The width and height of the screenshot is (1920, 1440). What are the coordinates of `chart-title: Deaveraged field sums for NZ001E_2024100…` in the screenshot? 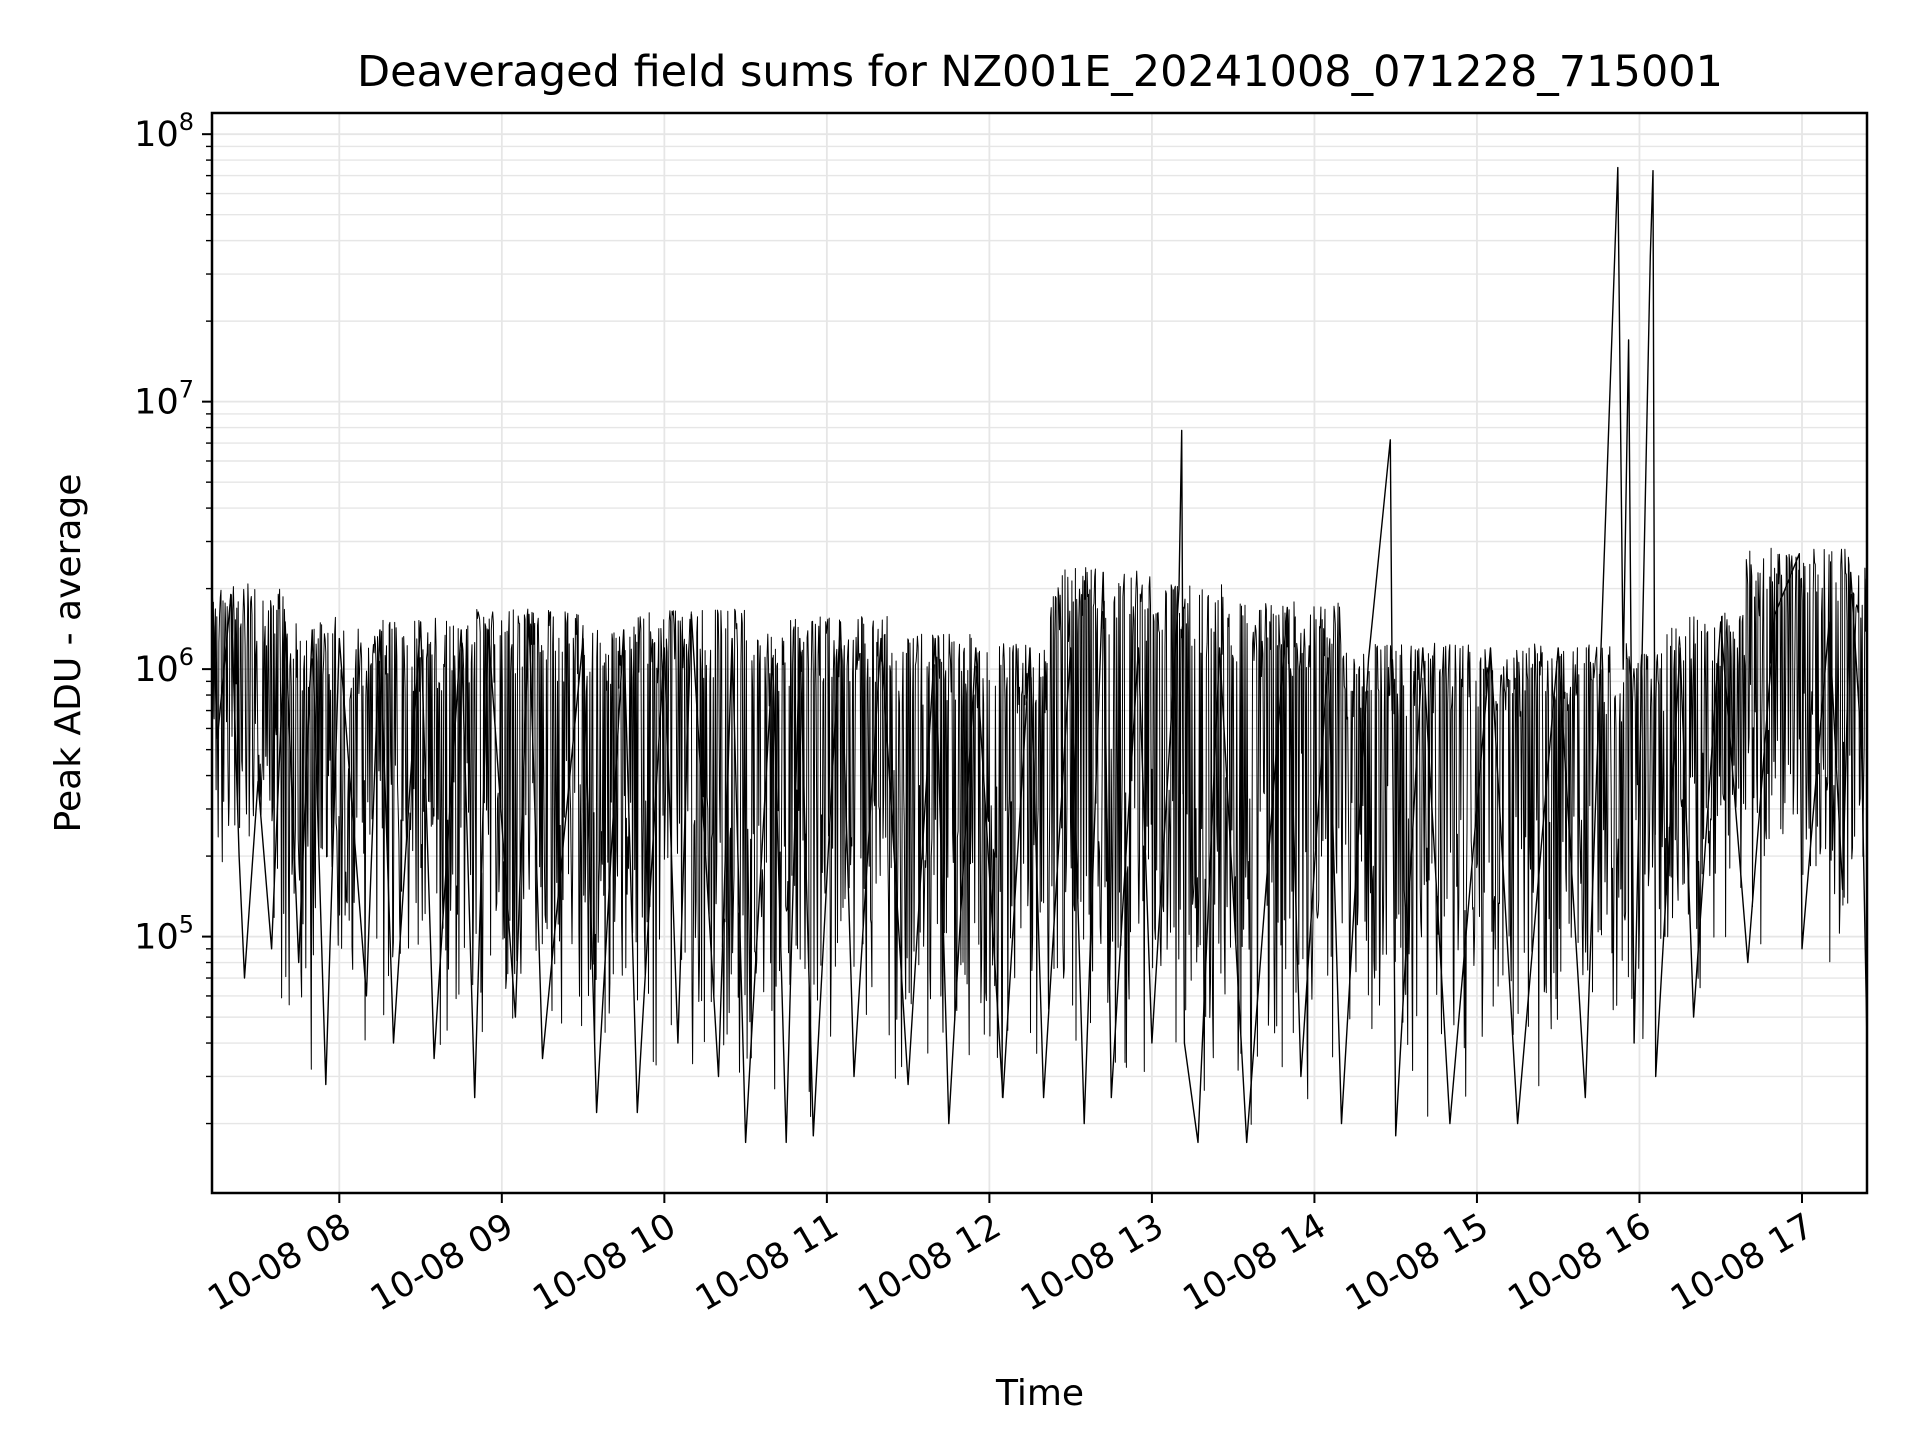 It's located at (1040, 72).